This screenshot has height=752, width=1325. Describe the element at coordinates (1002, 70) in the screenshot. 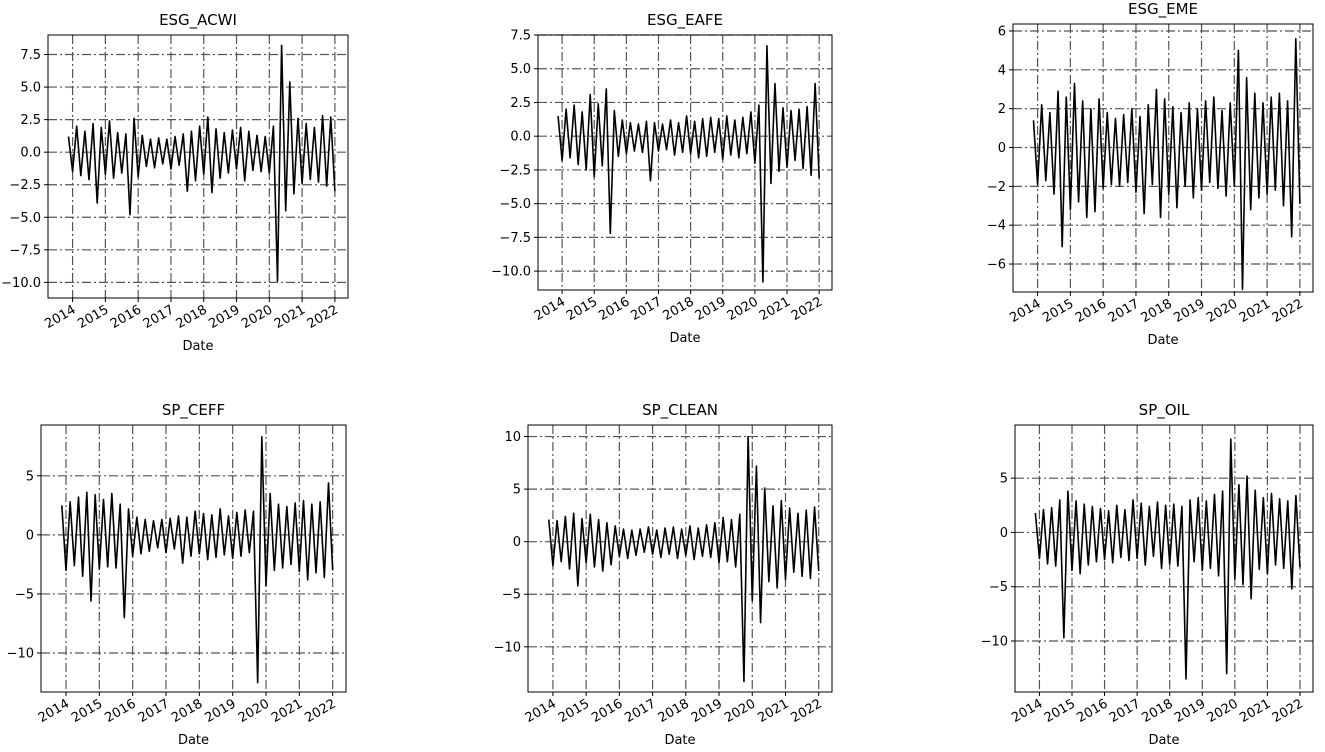

I see `y-tick-label: 4` at that location.